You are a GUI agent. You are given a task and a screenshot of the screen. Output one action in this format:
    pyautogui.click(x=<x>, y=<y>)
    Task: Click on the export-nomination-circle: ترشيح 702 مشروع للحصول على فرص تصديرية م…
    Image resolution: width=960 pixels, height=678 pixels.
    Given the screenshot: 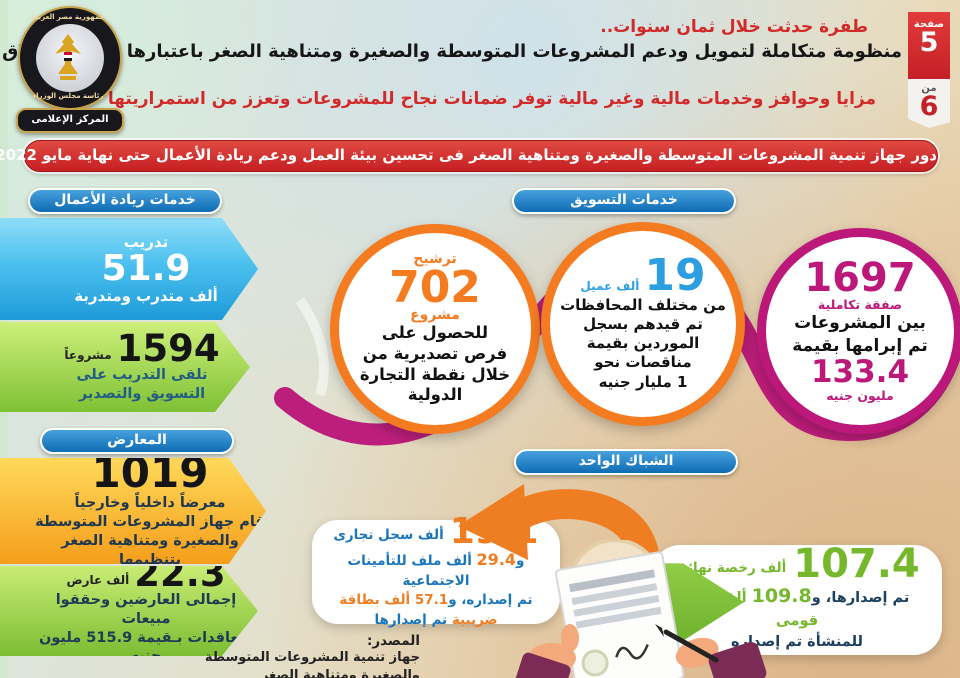 What is the action you would take?
    pyautogui.click(x=435, y=329)
    